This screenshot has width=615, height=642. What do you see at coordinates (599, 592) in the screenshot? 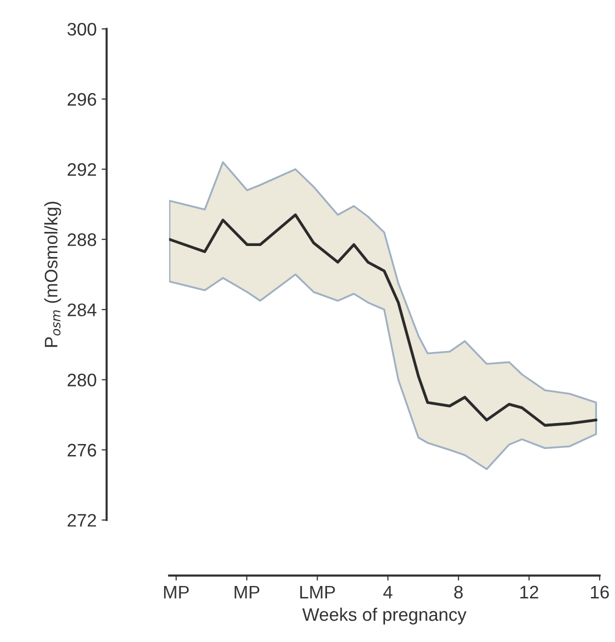
I see `x-tick-label: 16` at bounding box center [599, 592].